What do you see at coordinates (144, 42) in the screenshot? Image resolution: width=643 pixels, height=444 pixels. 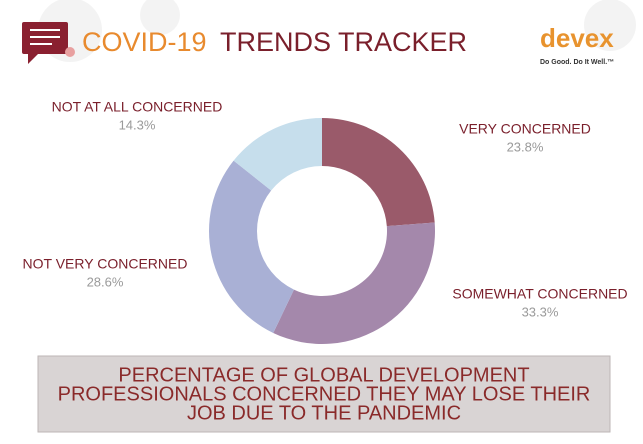 I see `title-lead: COVID-19` at bounding box center [144, 42].